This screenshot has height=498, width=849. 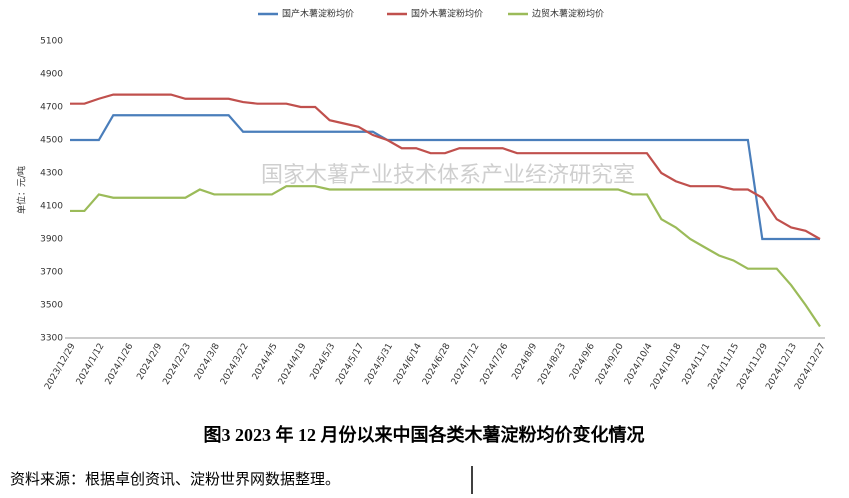 I want to click on y-tick-label: 3500, so click(x=51, y=306).